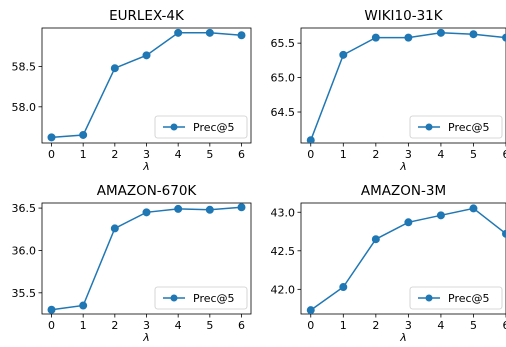  What do you see at coordinates (403, 16) in the screenshot?
I see `subplot-title: WIKI10-31K` at bounding box center [403, 16].